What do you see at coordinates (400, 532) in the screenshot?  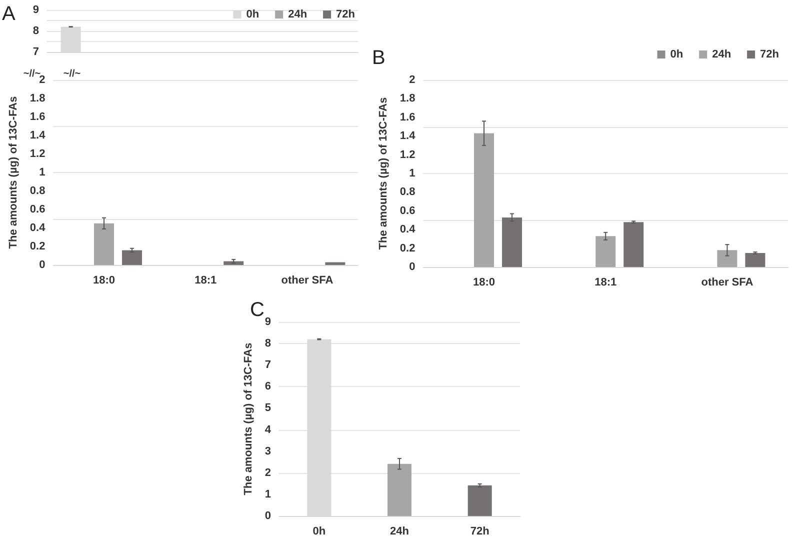 I see `x-tick-label: 24h` at bounding box center [400, 532].